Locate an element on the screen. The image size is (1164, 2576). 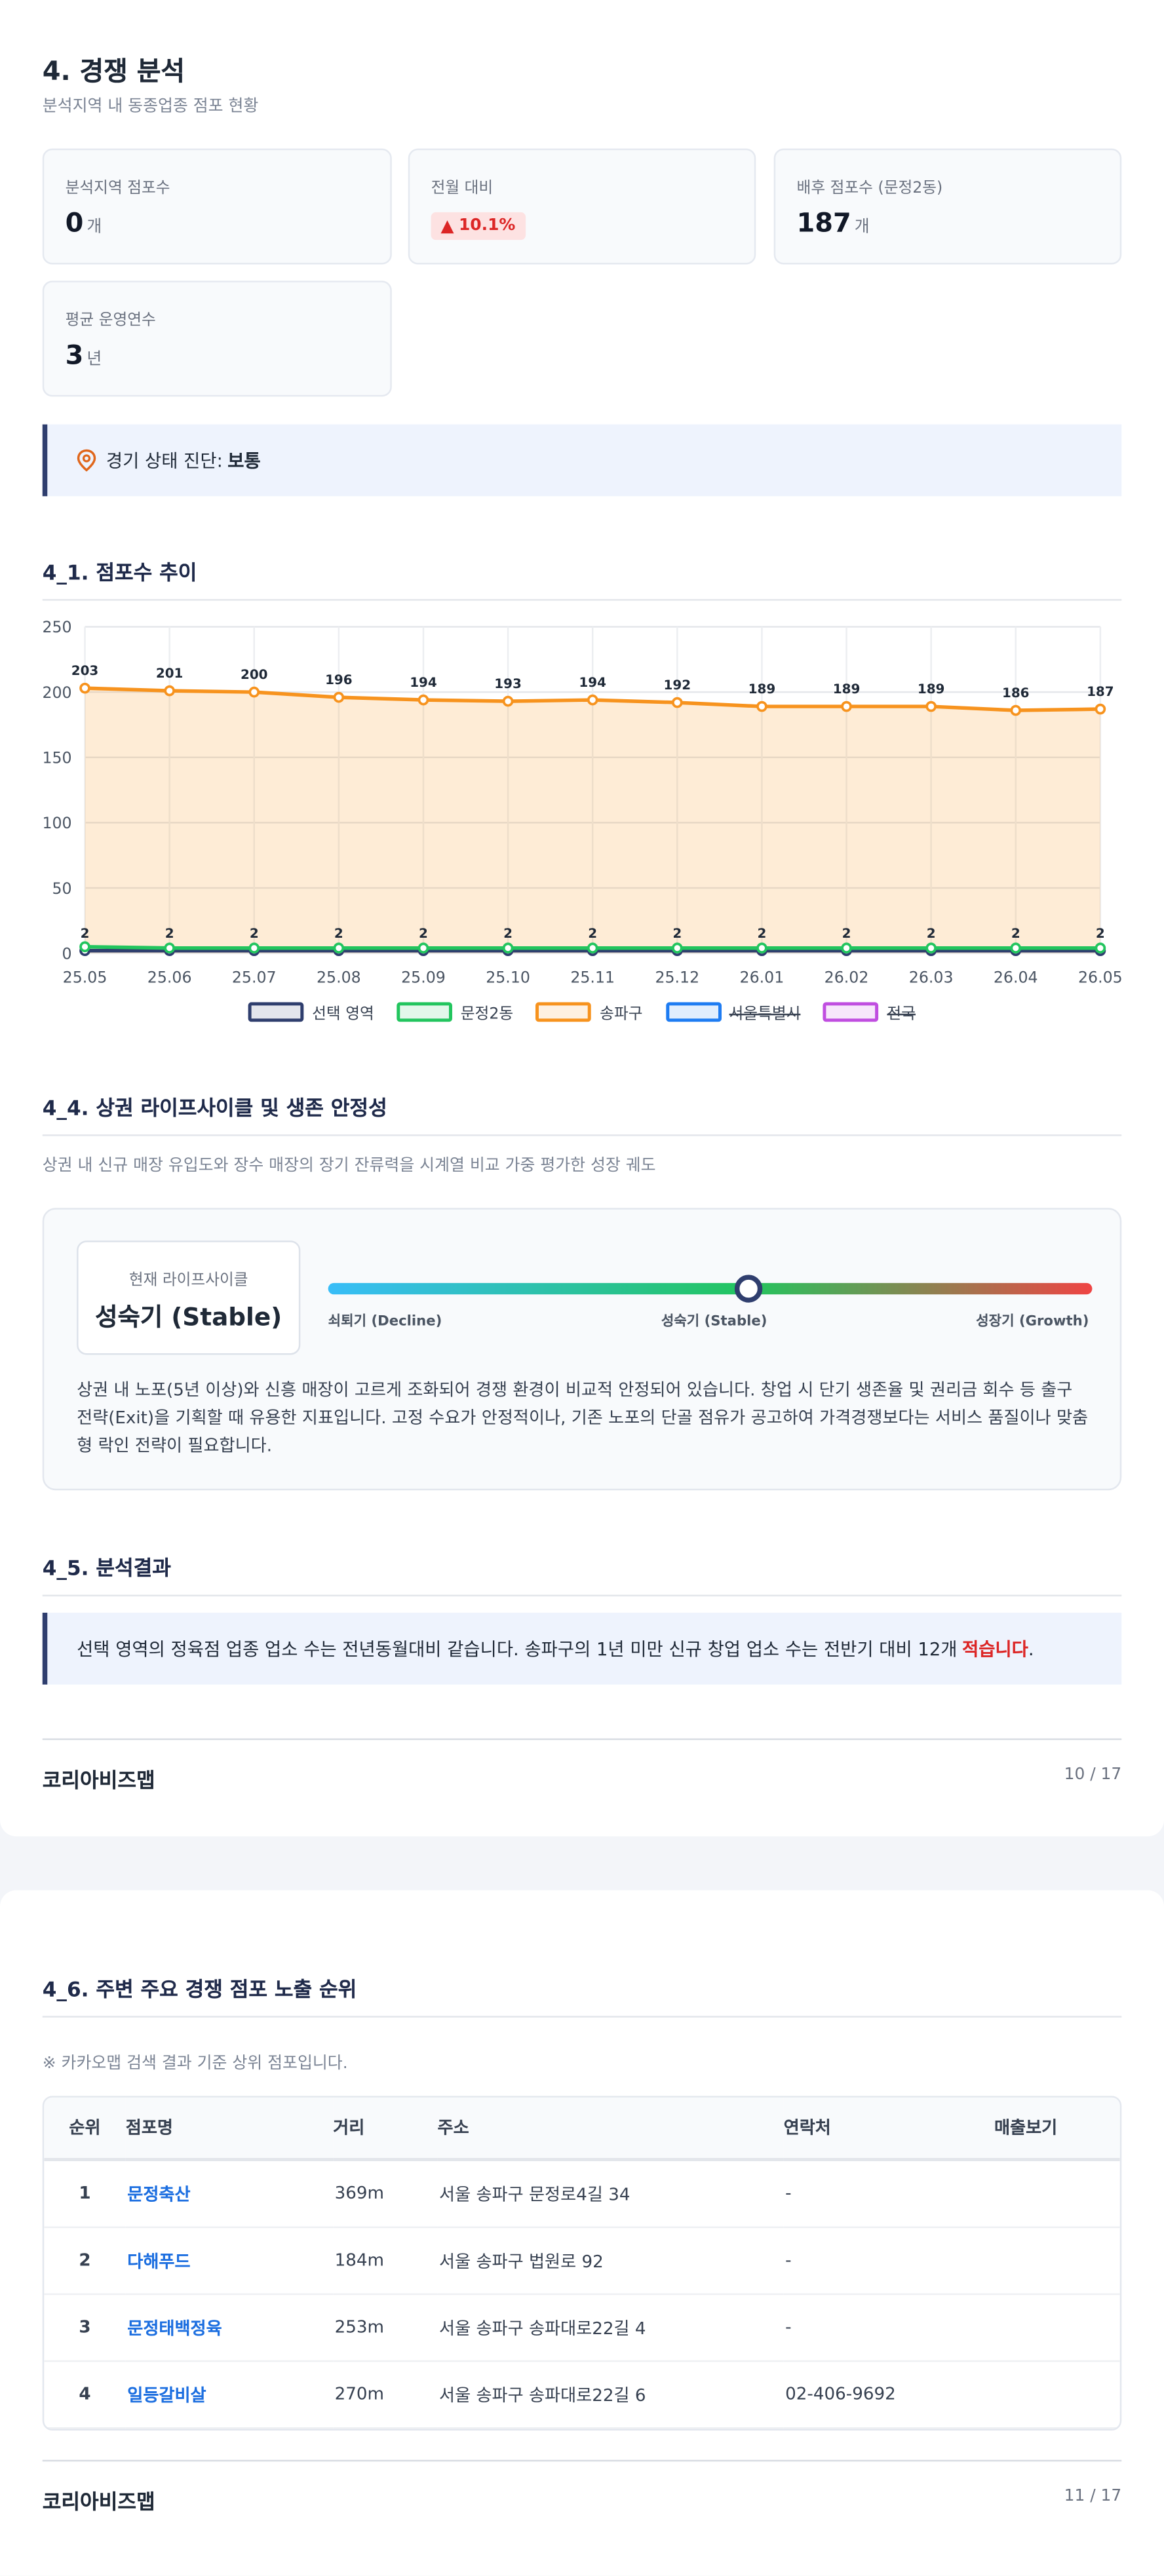
current-stage-label: 현재 라이프사이클 is located at coordinates (188, 1280).